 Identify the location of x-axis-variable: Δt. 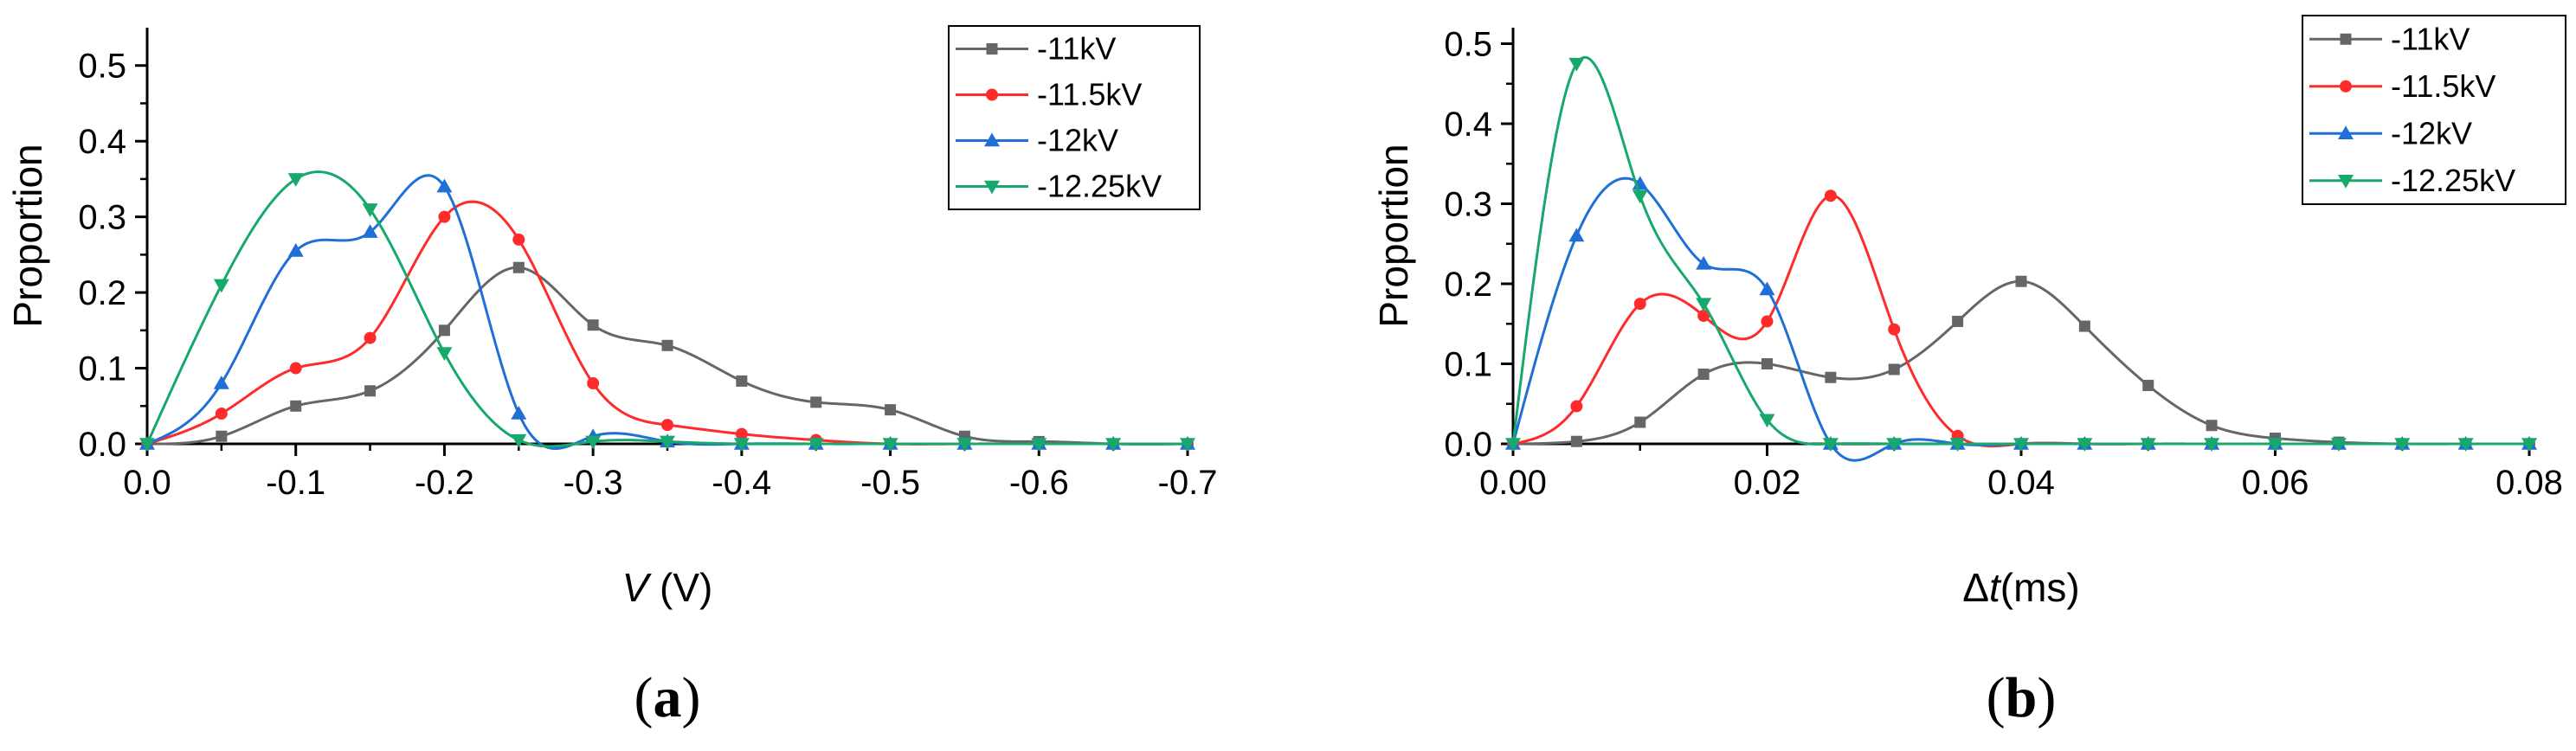
(1982, 587).